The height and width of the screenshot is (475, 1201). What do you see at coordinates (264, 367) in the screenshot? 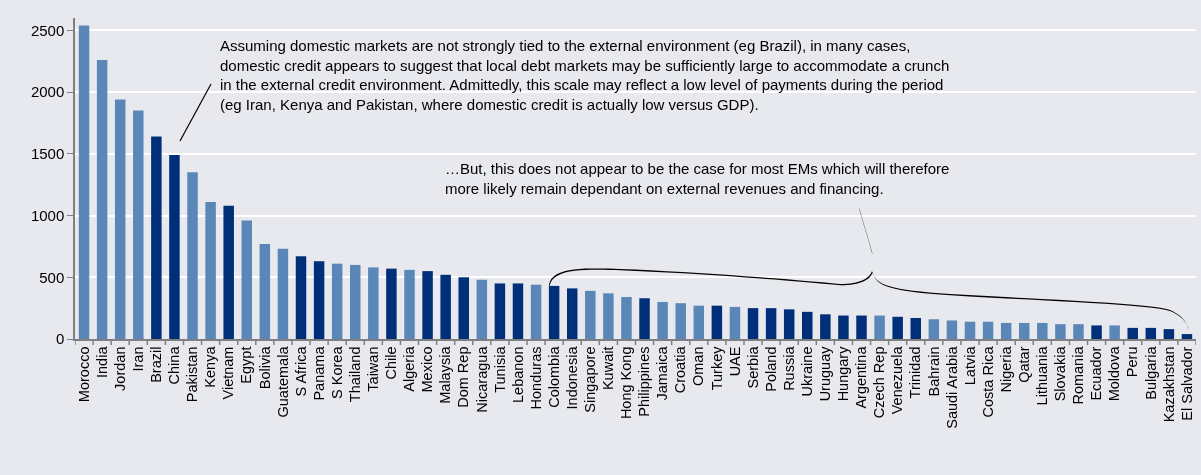
I see `x-tick-label: Bolivia` at bounding box center [264, 367].